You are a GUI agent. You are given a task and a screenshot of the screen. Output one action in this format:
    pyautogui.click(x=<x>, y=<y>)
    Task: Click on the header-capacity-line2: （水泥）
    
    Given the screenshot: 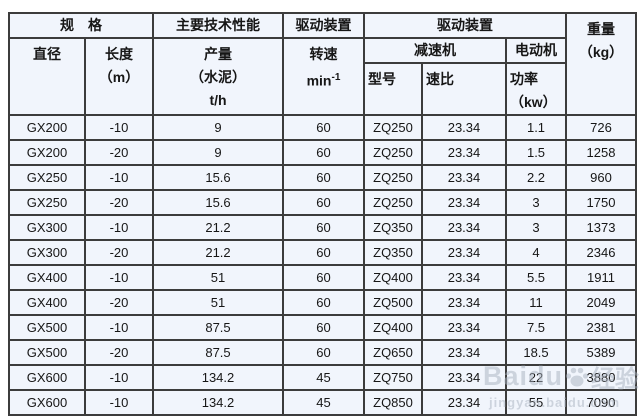 What is the action you would take?
    pyautogui.click(x=218, y=77)
    